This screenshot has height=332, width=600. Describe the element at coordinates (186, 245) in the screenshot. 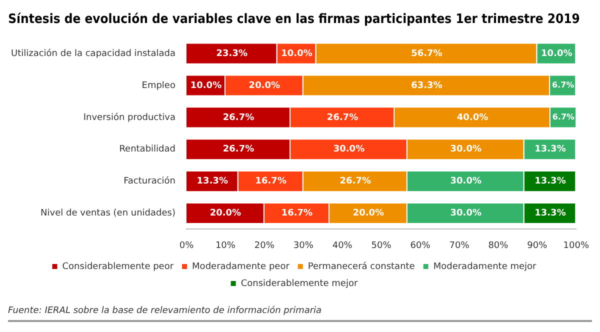

I see `x-tick-label: 0%` at that location.